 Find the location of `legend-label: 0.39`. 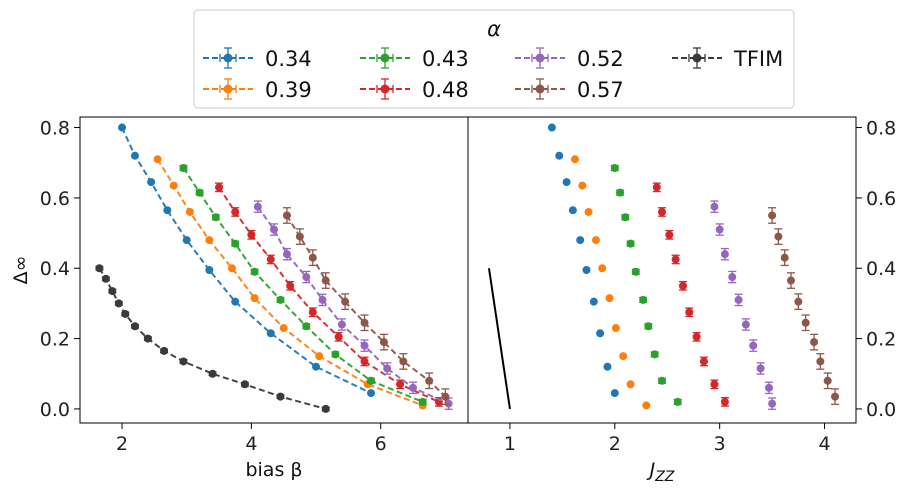

legend-label: 0.39 is located at coordinates (288, 90).